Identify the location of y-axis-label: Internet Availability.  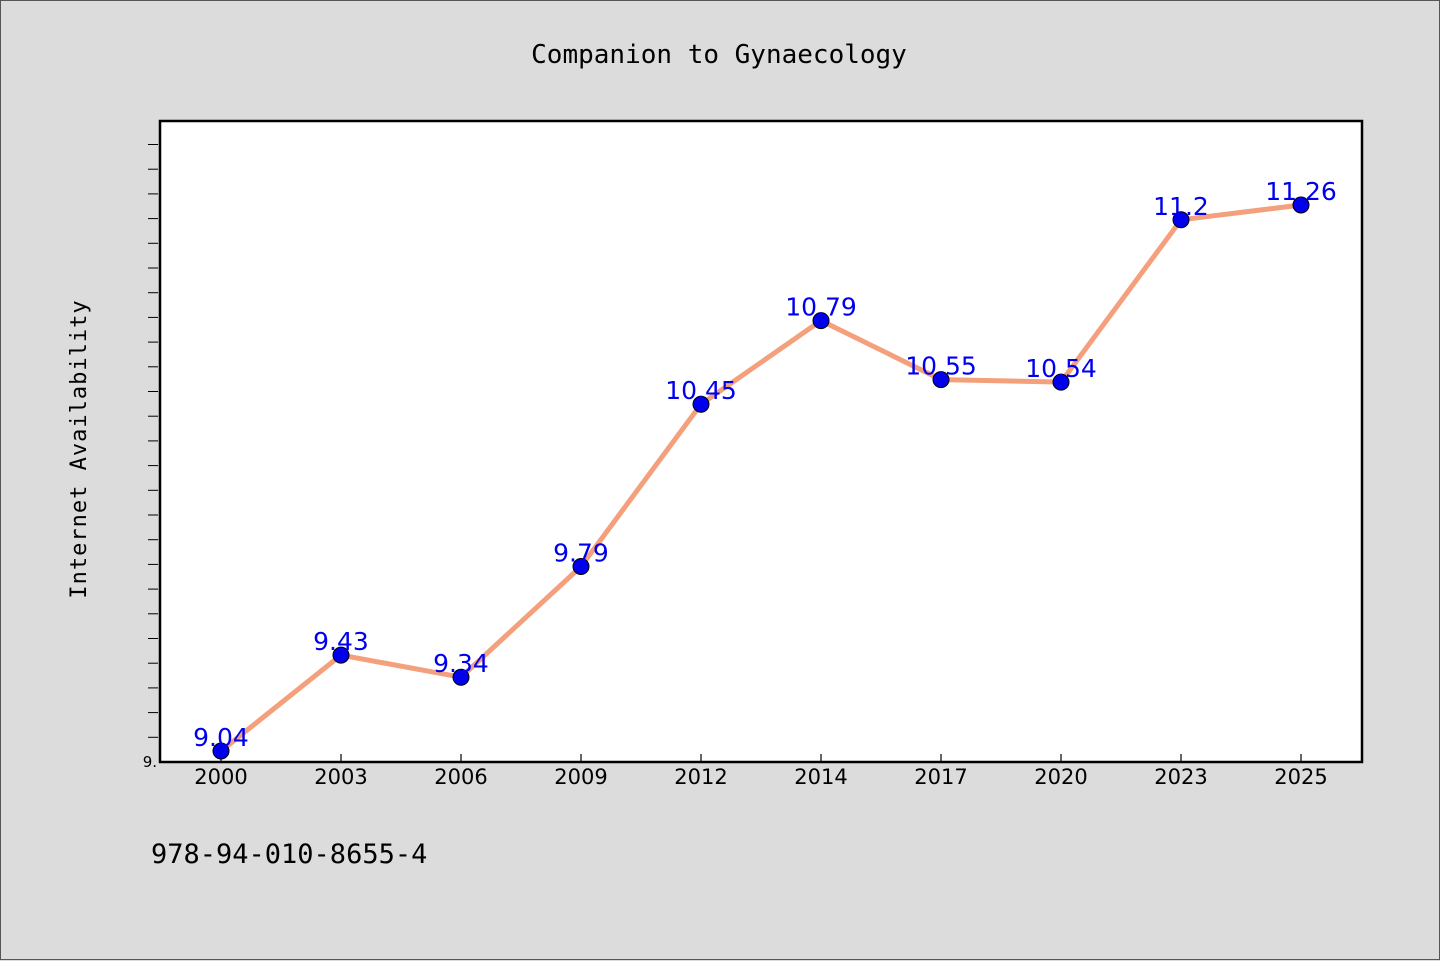
(79, 448).